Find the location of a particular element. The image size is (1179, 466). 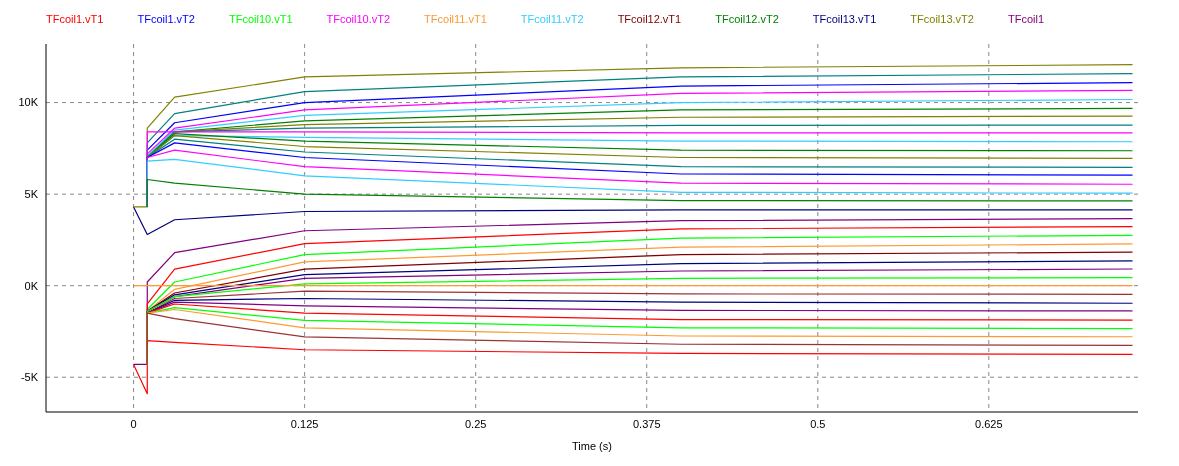

text: TFcoil1 is located at coordinates (1025, 19).